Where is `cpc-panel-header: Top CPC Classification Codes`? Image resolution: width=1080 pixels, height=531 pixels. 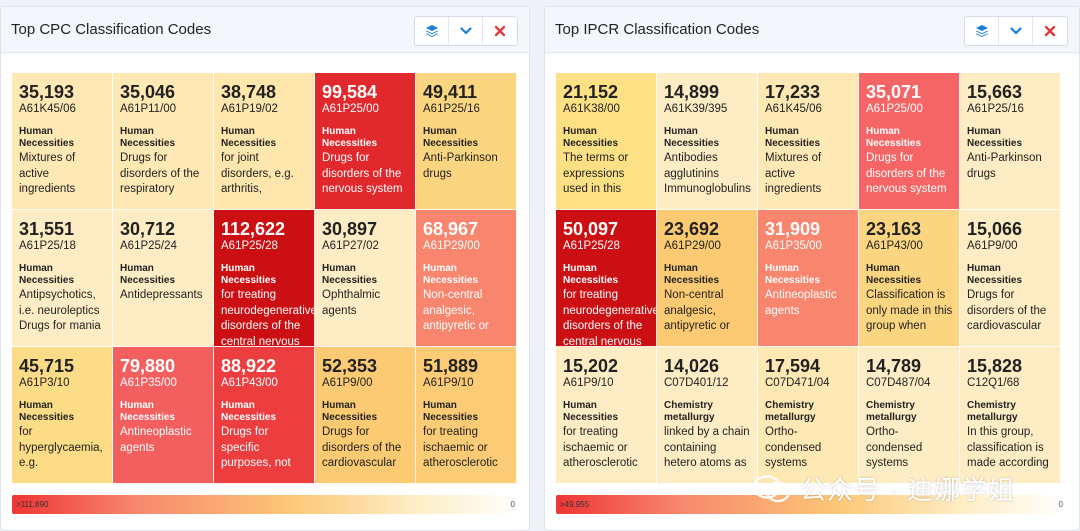
cpc-panel-header: Top CPC Classification Codes is located at coordinates (265, 30).